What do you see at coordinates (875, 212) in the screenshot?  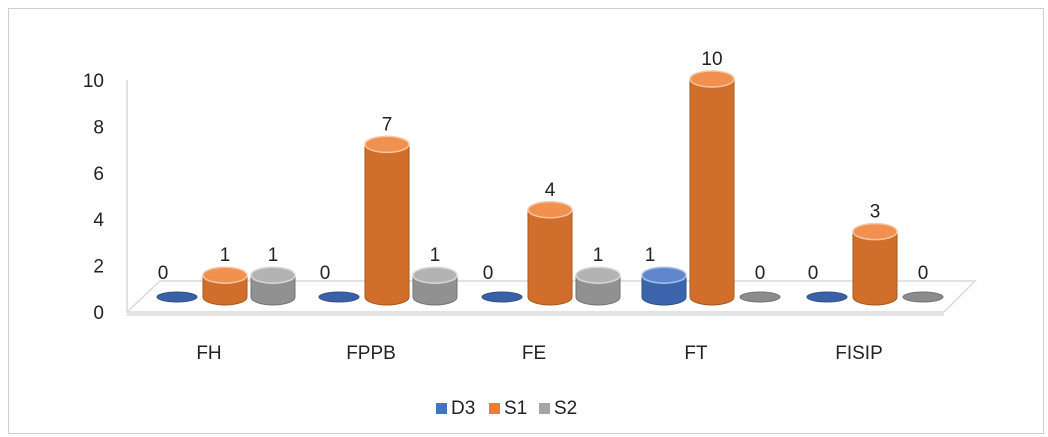 I see `data-label: 3` at bounding box center [875, 212].